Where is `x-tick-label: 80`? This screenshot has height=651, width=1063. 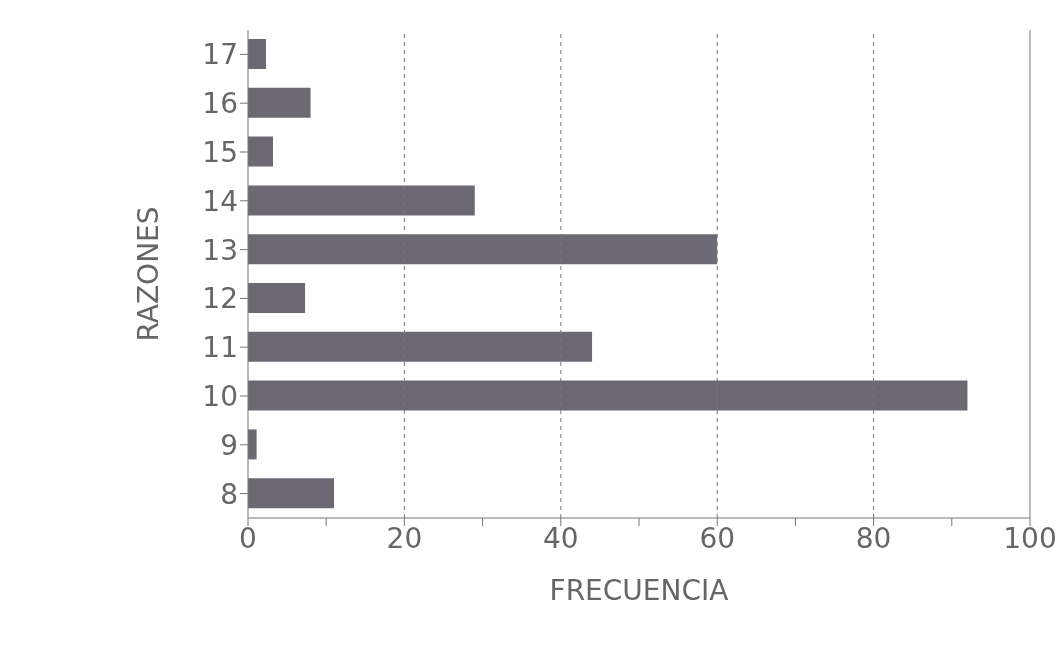 x-tick-label: 80 is located at coordinates (873, 538).